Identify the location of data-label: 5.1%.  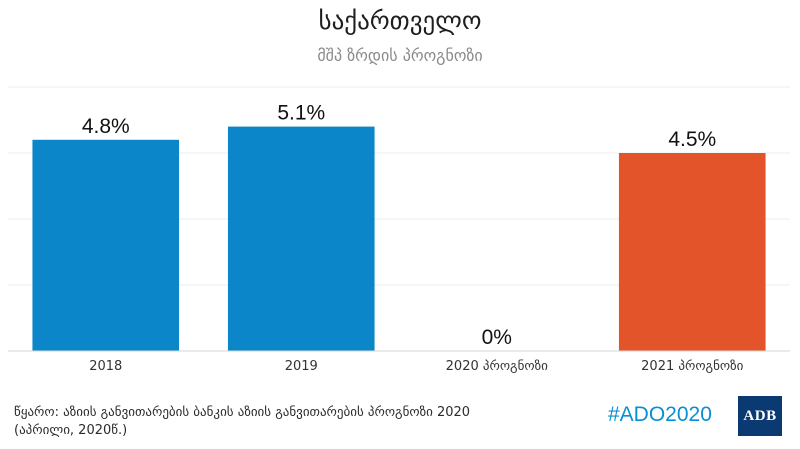
(301, 113).